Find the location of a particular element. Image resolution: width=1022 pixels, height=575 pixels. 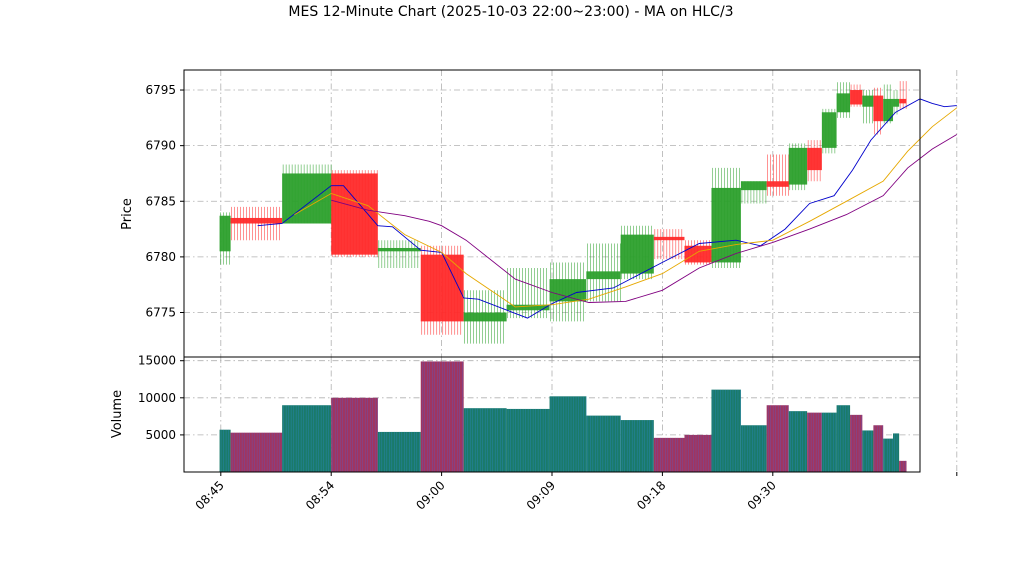

volume-bars is located at coordinates (563, 416).